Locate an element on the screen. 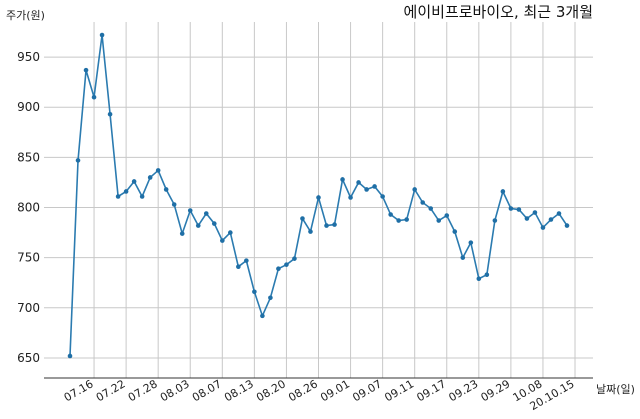 The height and width of the screenshot is (419, 640). x-axis-label: 날짜(일) is located at coordinates (615, 389).